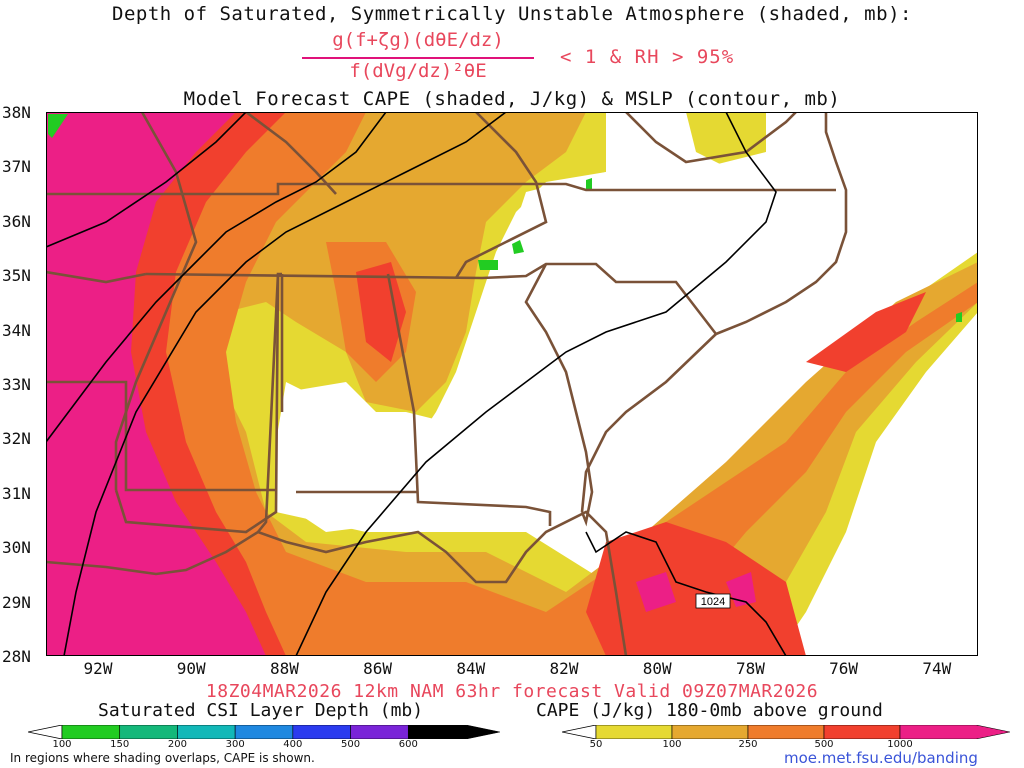  Describe the element at coordinates (235, 744) in the screenshot. I see `colorbar-label: 300` at that location.